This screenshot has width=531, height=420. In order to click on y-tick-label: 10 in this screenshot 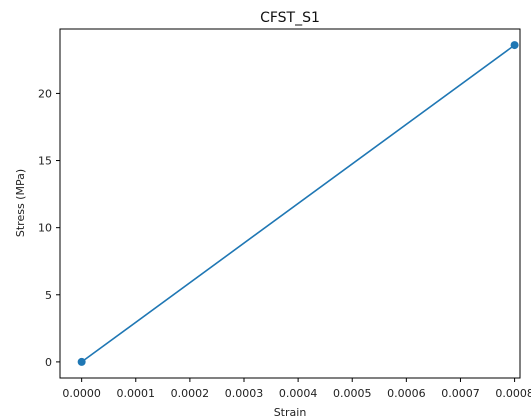, I will do `click(45, 228)`.